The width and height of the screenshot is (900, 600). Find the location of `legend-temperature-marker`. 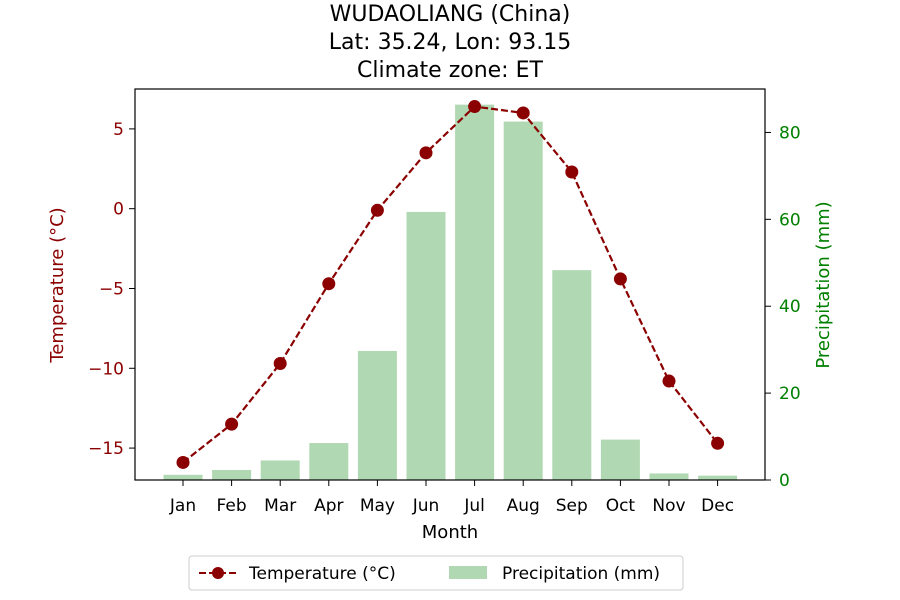

legend-temperature-marker is located at coordinates (218, 573).